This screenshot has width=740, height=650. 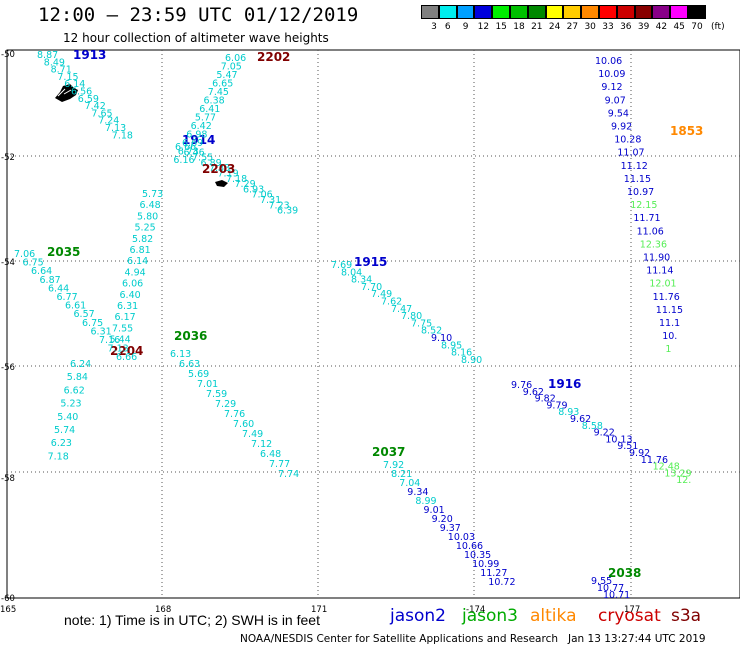 I want to click on page-title: 12:00 – 23:59 UTC 01/12/2019, so click(x=198, y=15).